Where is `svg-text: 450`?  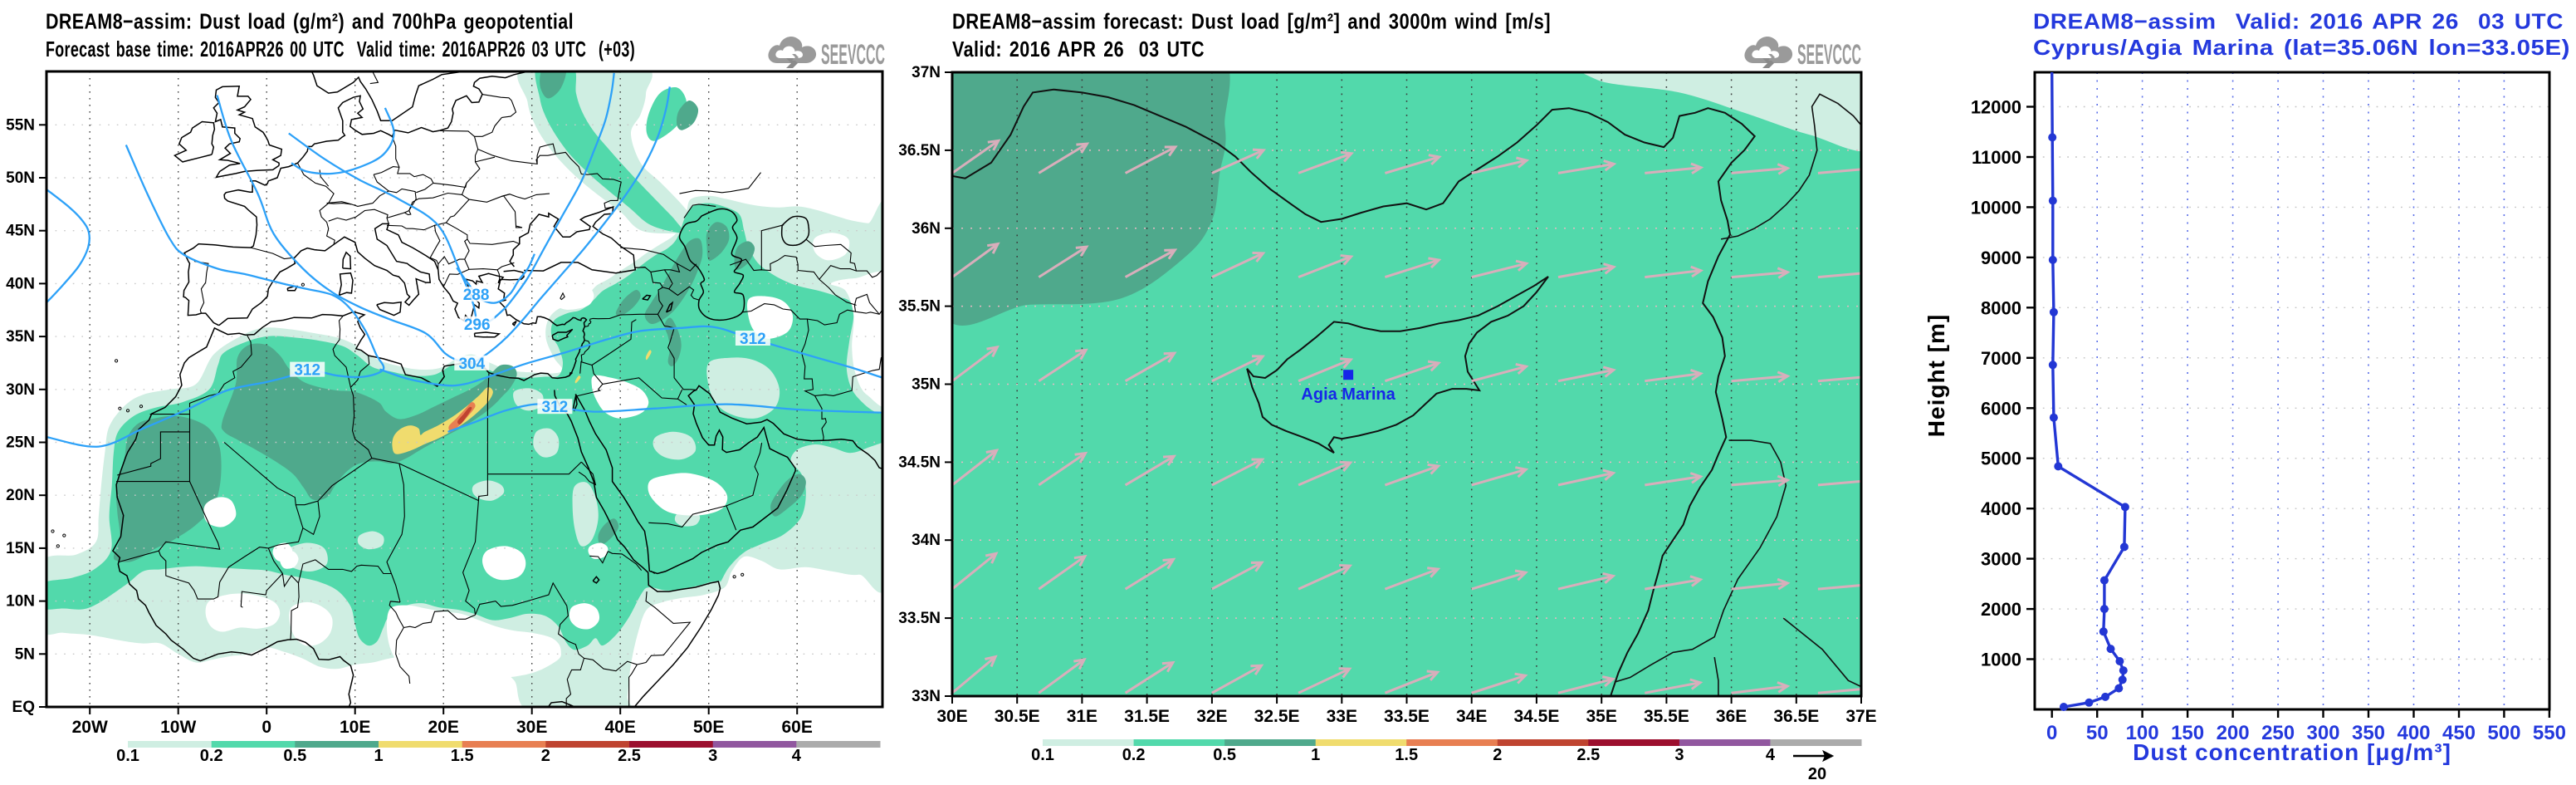
svg-text: 450 is located at coordinates (2459, 733).